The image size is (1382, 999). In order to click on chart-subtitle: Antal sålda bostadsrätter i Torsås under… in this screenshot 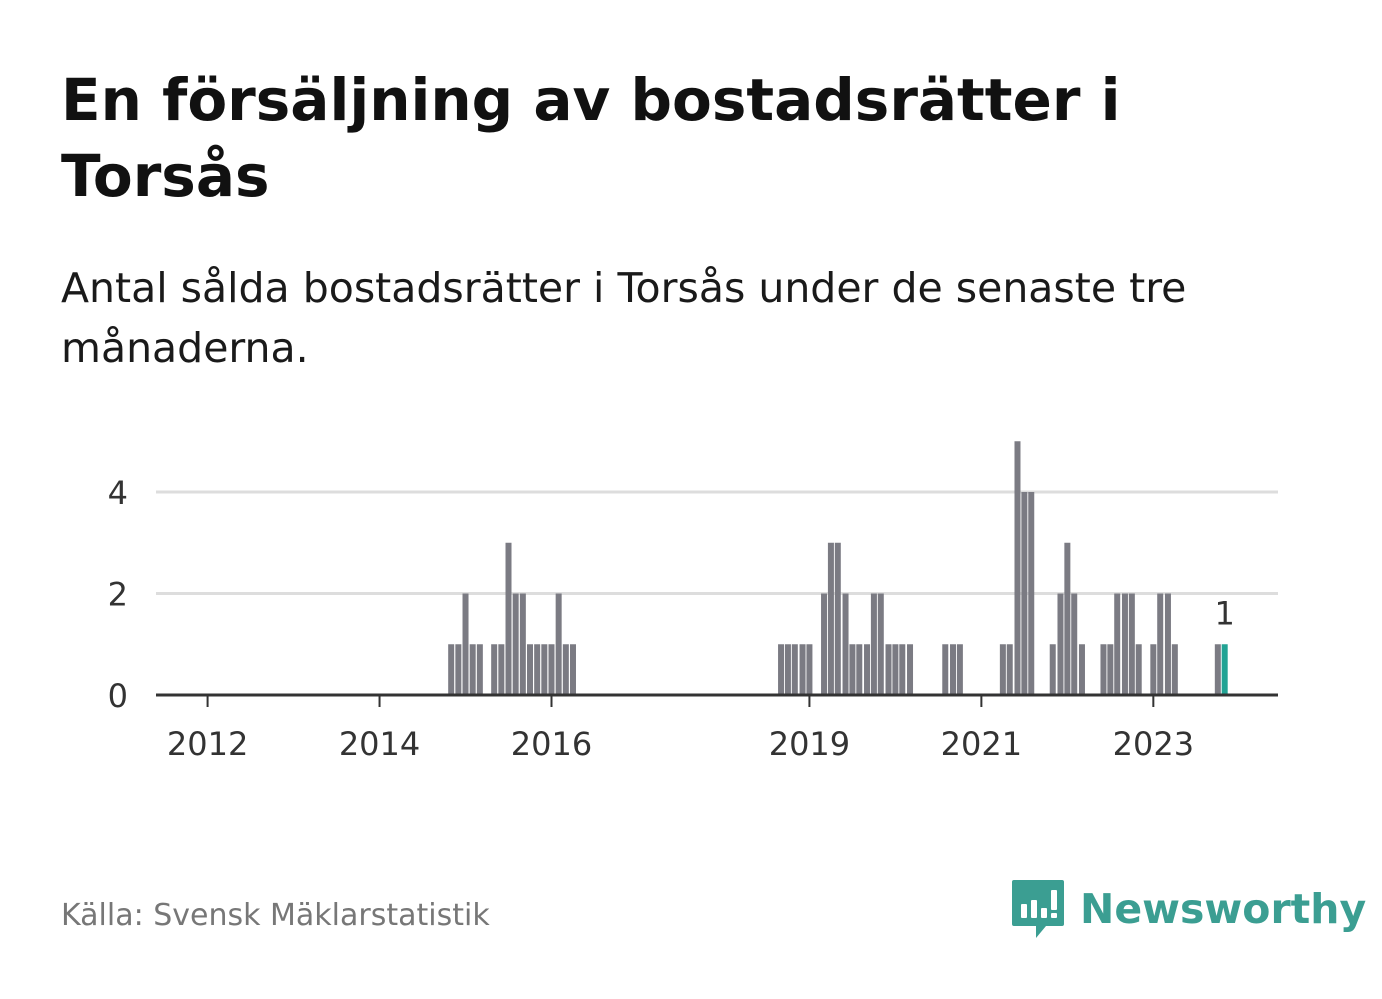, I will do `click(624, 318)`.